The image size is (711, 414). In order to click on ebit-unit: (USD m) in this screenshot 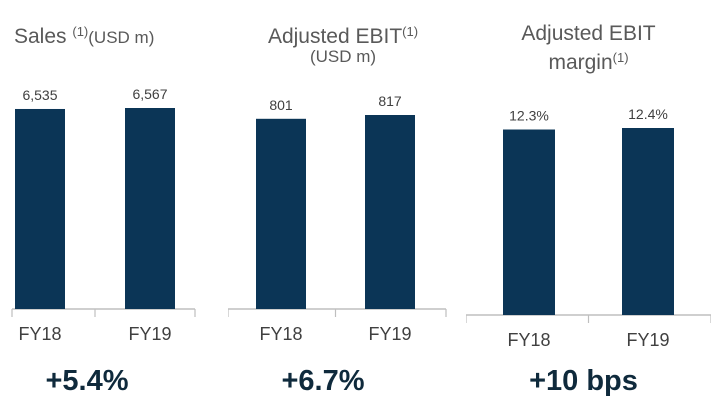, I will do `click(343, 56)`.